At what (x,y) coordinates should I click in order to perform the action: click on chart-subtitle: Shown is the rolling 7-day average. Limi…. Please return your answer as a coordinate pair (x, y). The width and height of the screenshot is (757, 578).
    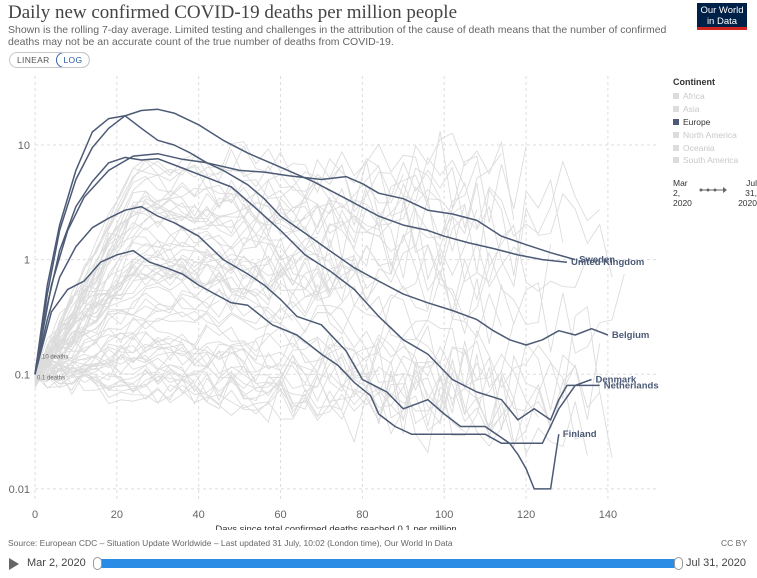
    Looking at the image, I should click on (337, 36).